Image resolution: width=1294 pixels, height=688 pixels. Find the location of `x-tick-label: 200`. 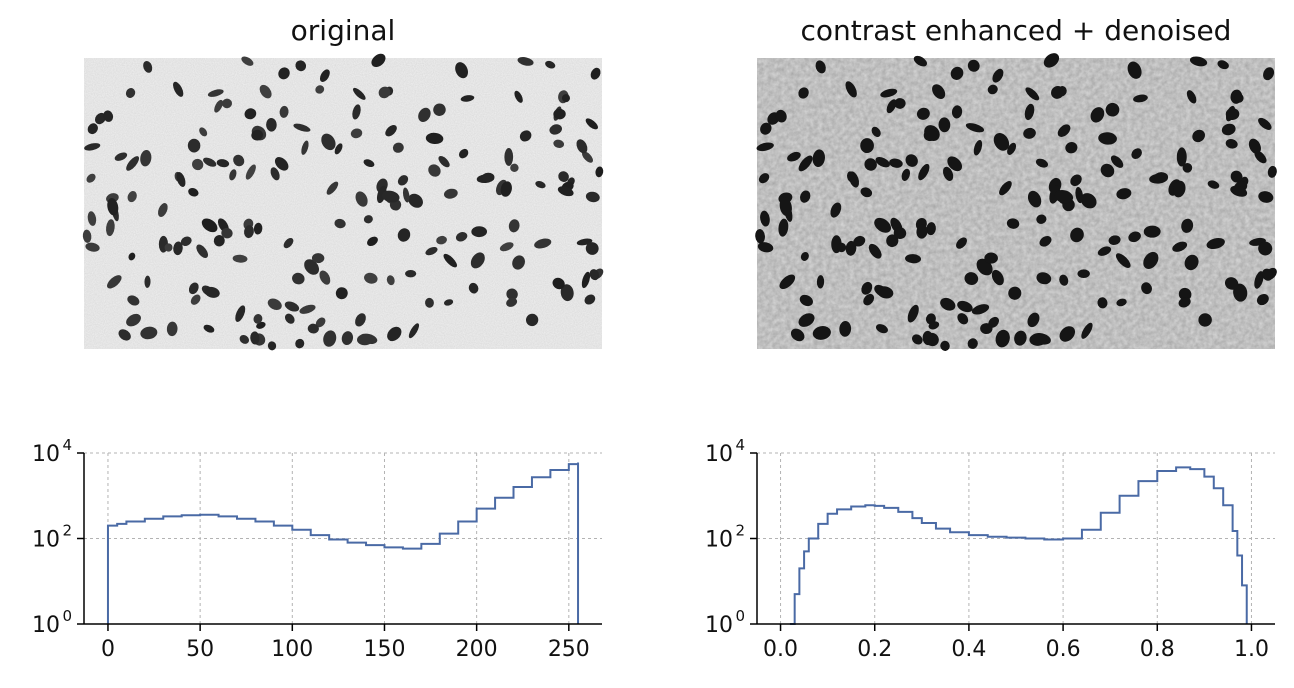

x-tick-label: 200 is located at coordinates (477, 649).